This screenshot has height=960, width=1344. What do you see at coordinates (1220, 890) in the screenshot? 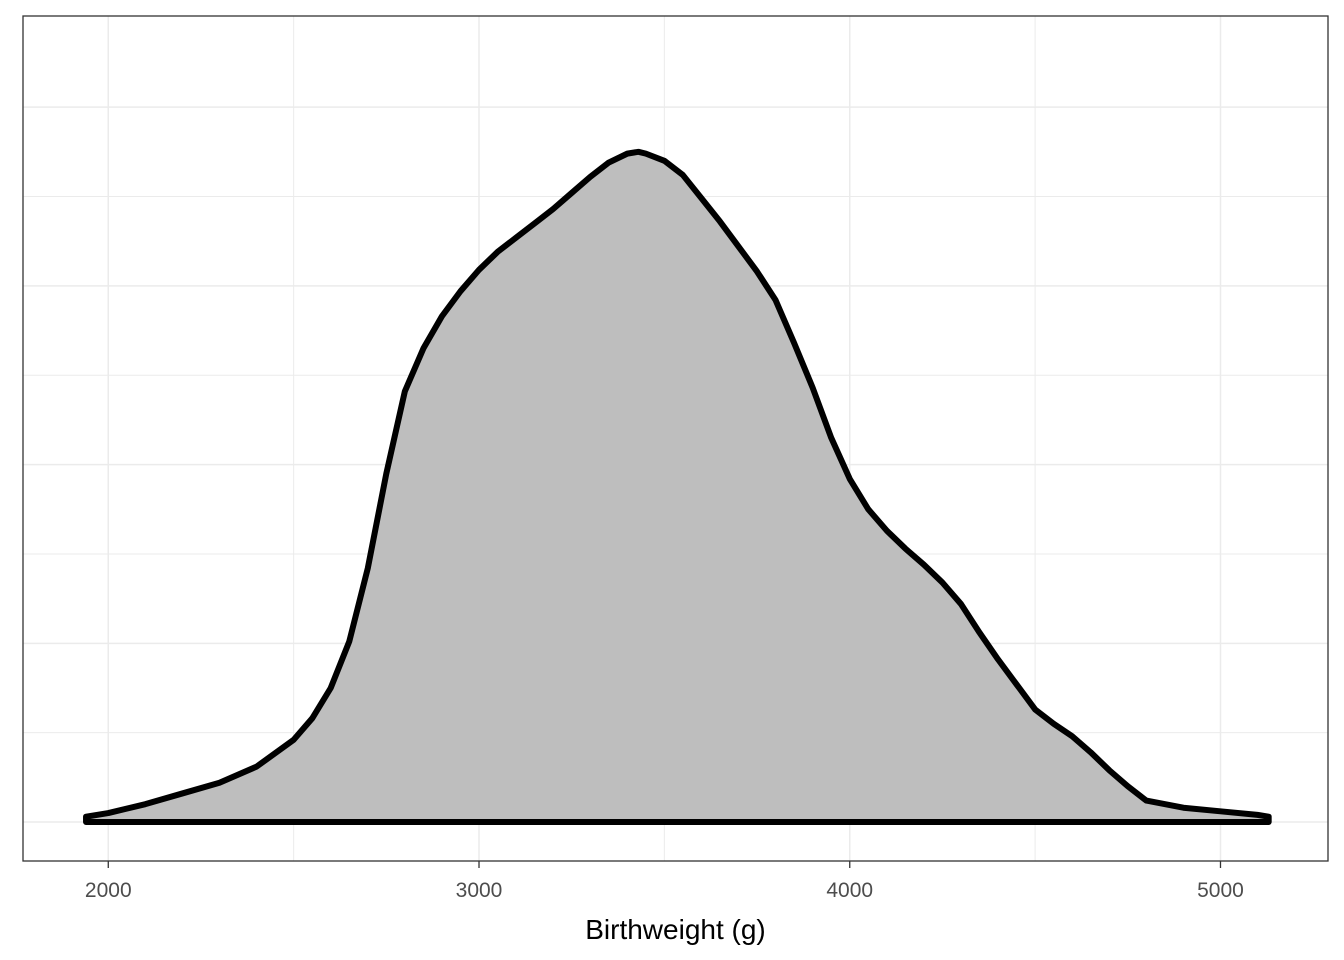
I see `x-tick-label: 5000` at bounding box center [1220, 890].